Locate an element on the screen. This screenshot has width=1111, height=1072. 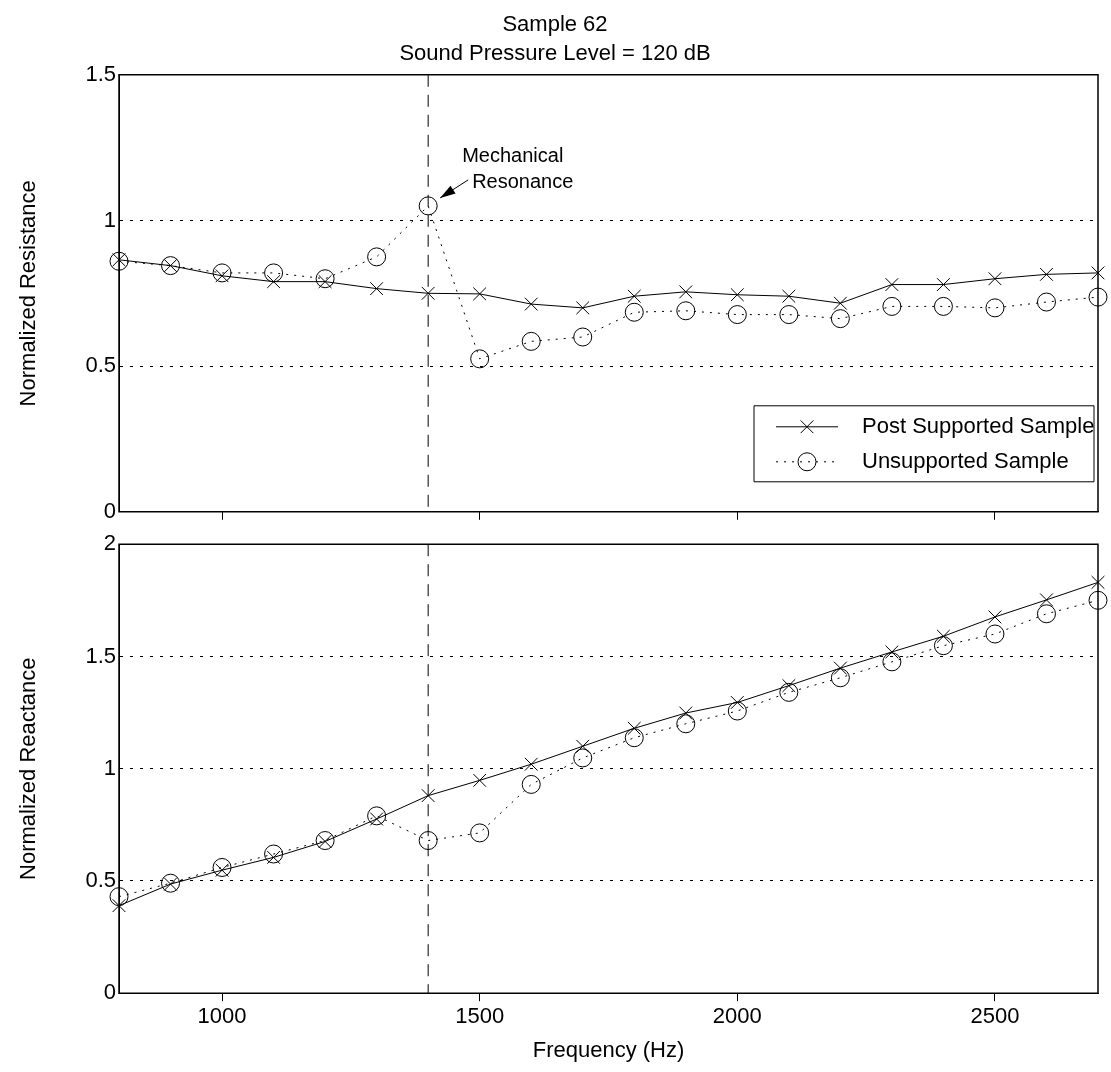
chart-subtitle: Sound Pressure Level = 120 dB is located at coordinates (555, 52).